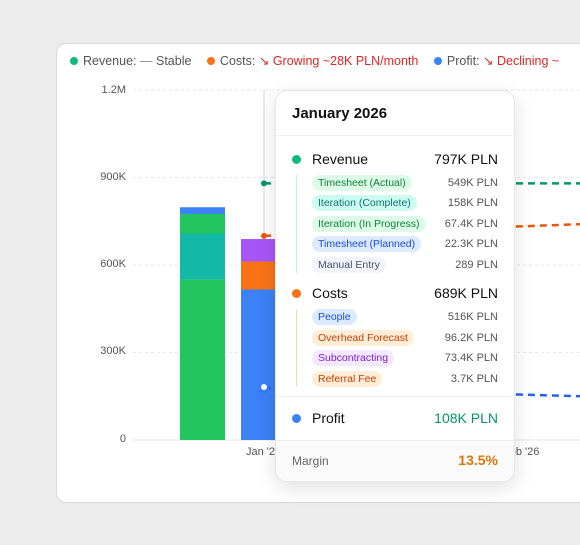 This screenshot has width=580, height=545. What do you see at coordinates (471, 244) in the screenshot?
I see `revenue-item-value: 22.3K PLN` at bounding box center [471, 244].